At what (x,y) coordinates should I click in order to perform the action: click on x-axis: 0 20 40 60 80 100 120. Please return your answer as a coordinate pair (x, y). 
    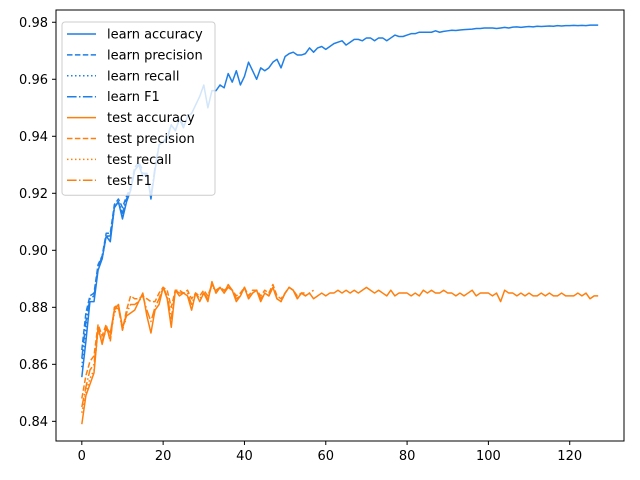
    Looking at the image, I should click on (330, 452).